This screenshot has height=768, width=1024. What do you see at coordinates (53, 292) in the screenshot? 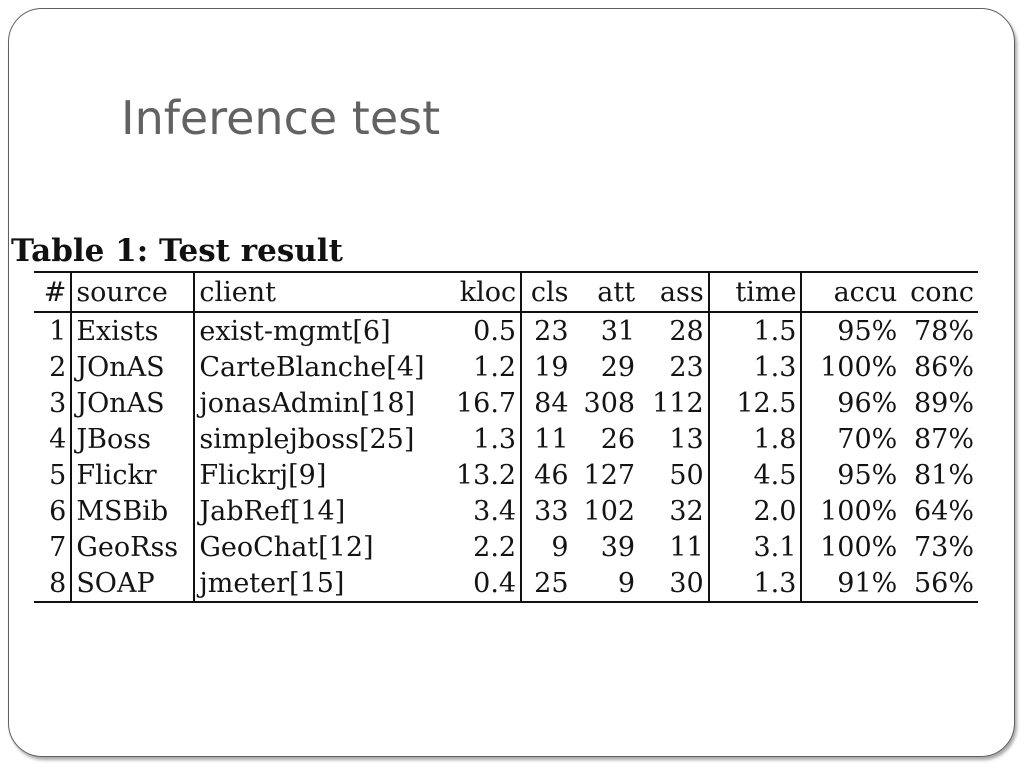
I see `header-num: #` at bounding box center [53, 292].